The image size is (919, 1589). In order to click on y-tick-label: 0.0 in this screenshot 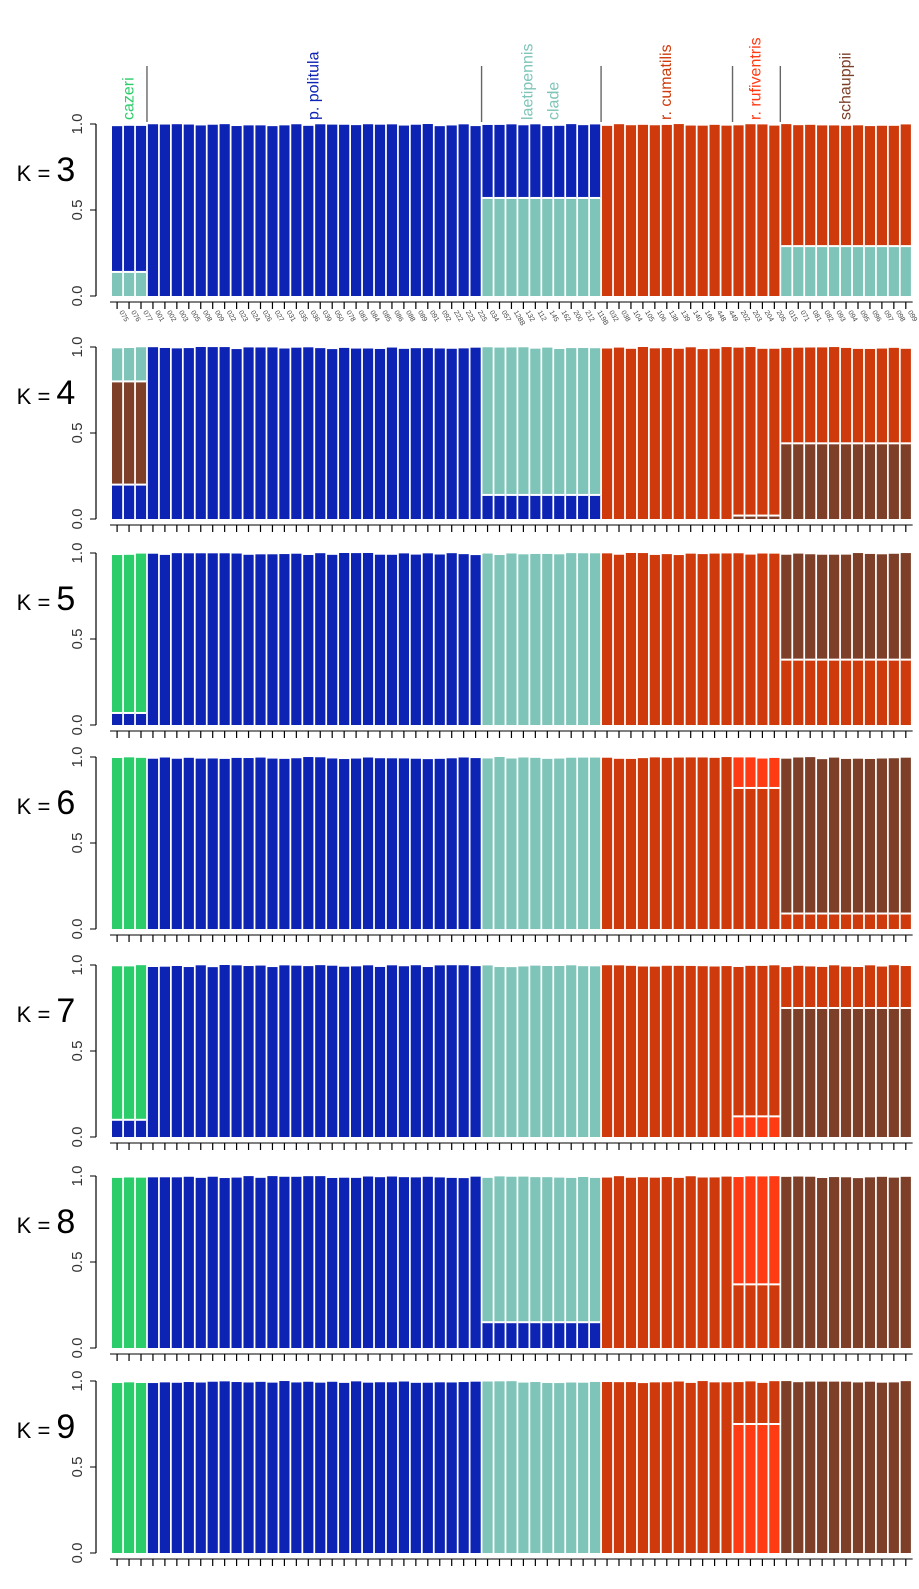, I will do `click(77, 519)`.